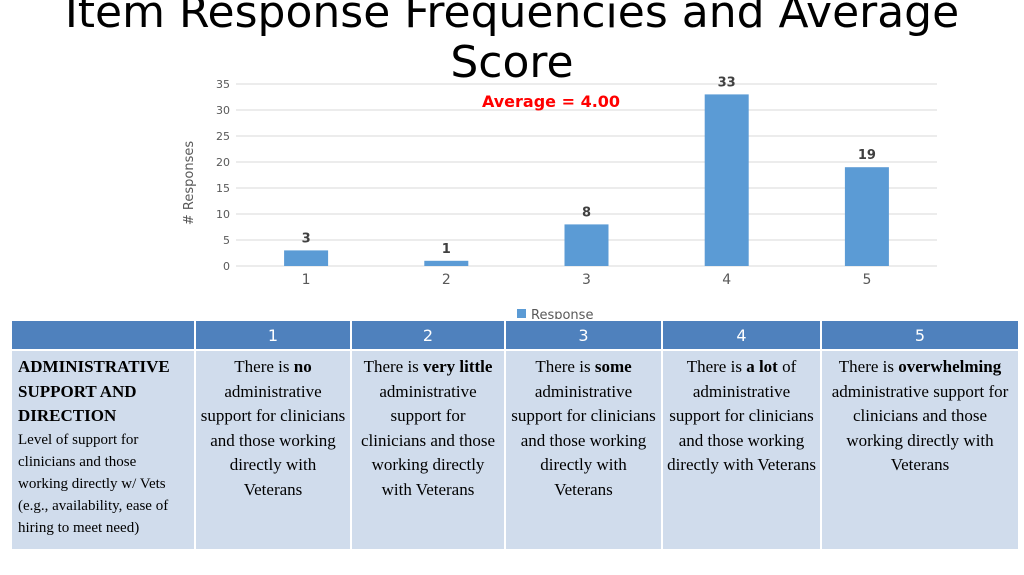 This screenshot has height=575, width=1024. Describe the element at coordinates (223, 188) in the screenshot. I see `y-tick-label: 15` at that location.